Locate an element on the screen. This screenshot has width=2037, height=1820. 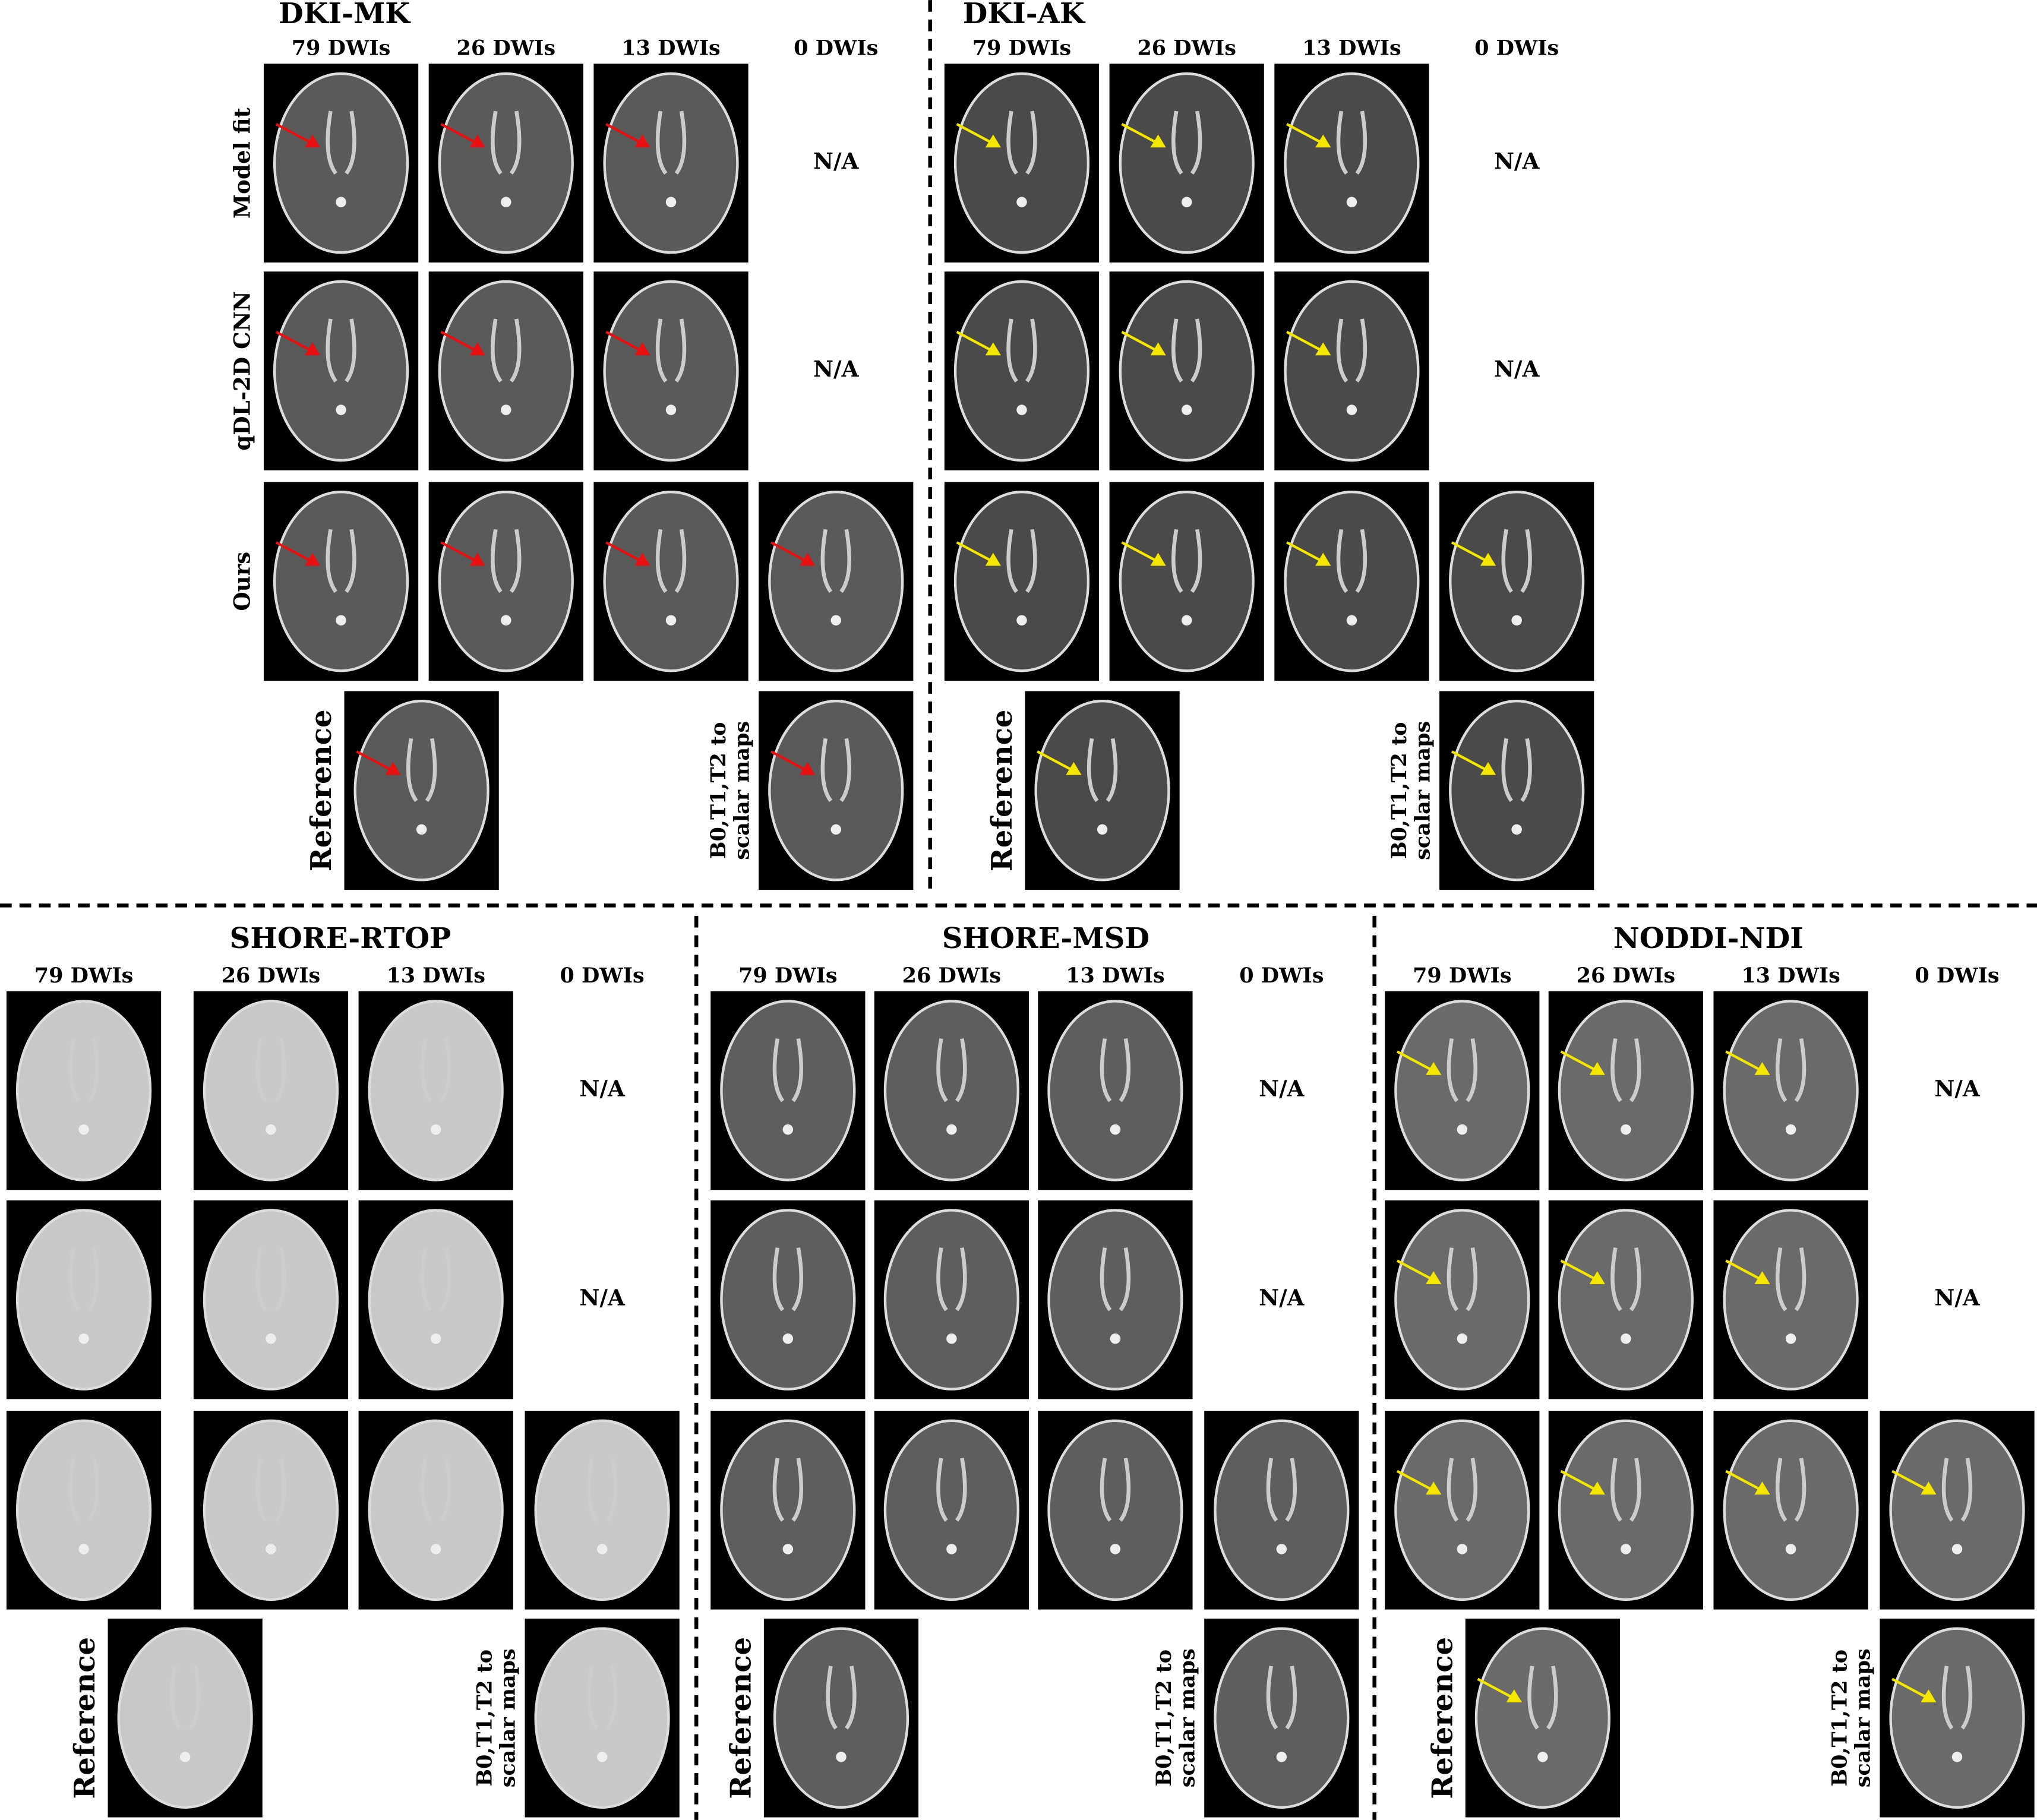
b0-label: B0,T1,T2 to is located at coordinates (1840, 1718).